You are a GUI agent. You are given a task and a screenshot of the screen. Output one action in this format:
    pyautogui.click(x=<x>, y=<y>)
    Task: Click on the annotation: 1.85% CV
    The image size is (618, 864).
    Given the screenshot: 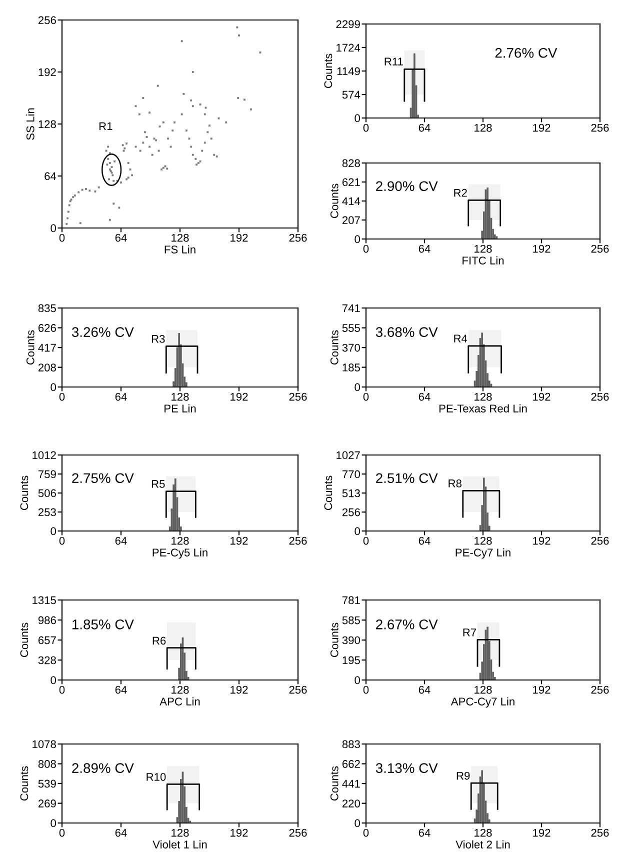 What is the action you would take?
    pyautogui.click(x=103, y=624)
    